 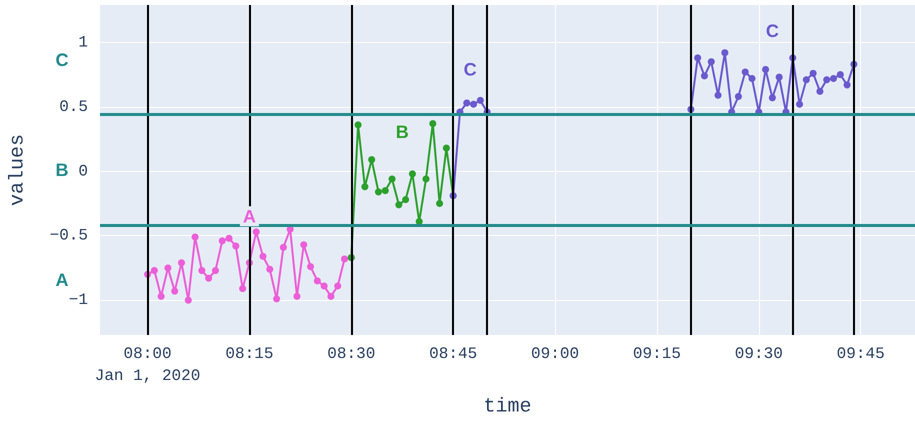 What do you see at coordinates (758, 354) in the screenshot?
I see `x-tick-label: 09:30` at bounding box center [758, 354].